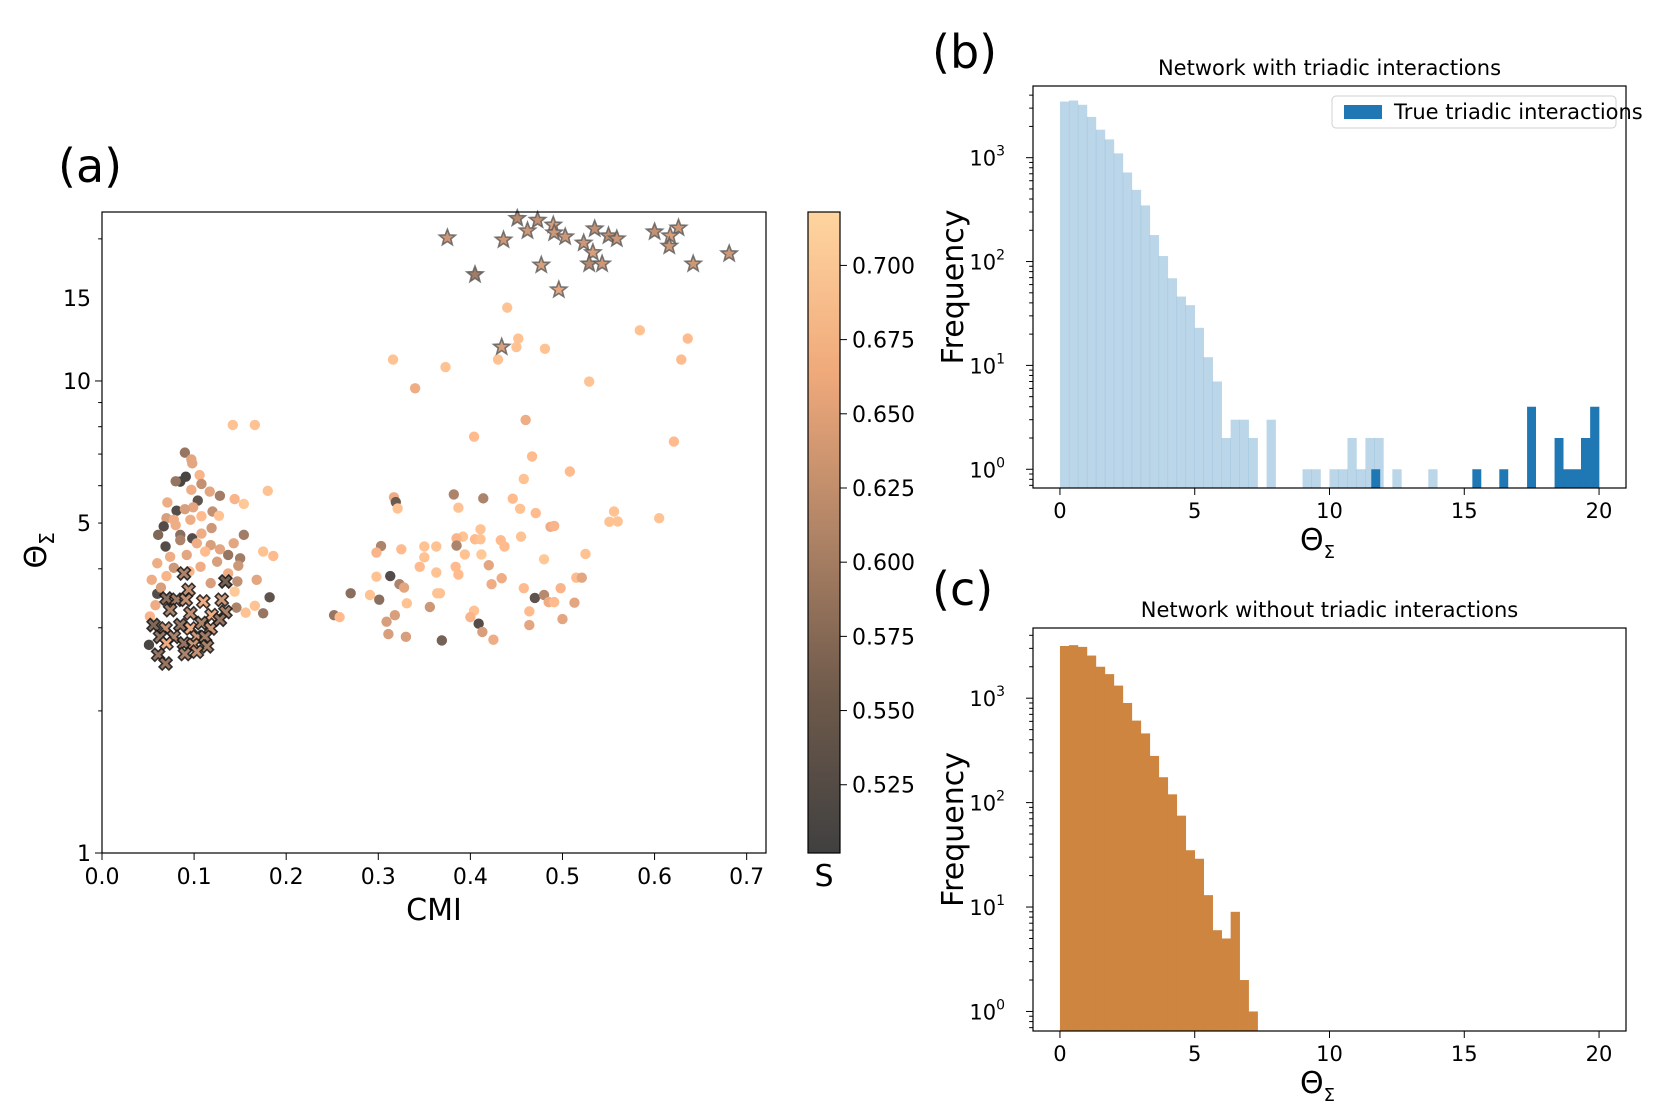 The image size is (1659, 1107). What do you see at coordinates (823, 876) in the screenshot?
I see `colorbar-label: S` at bounding box center [823, 876].